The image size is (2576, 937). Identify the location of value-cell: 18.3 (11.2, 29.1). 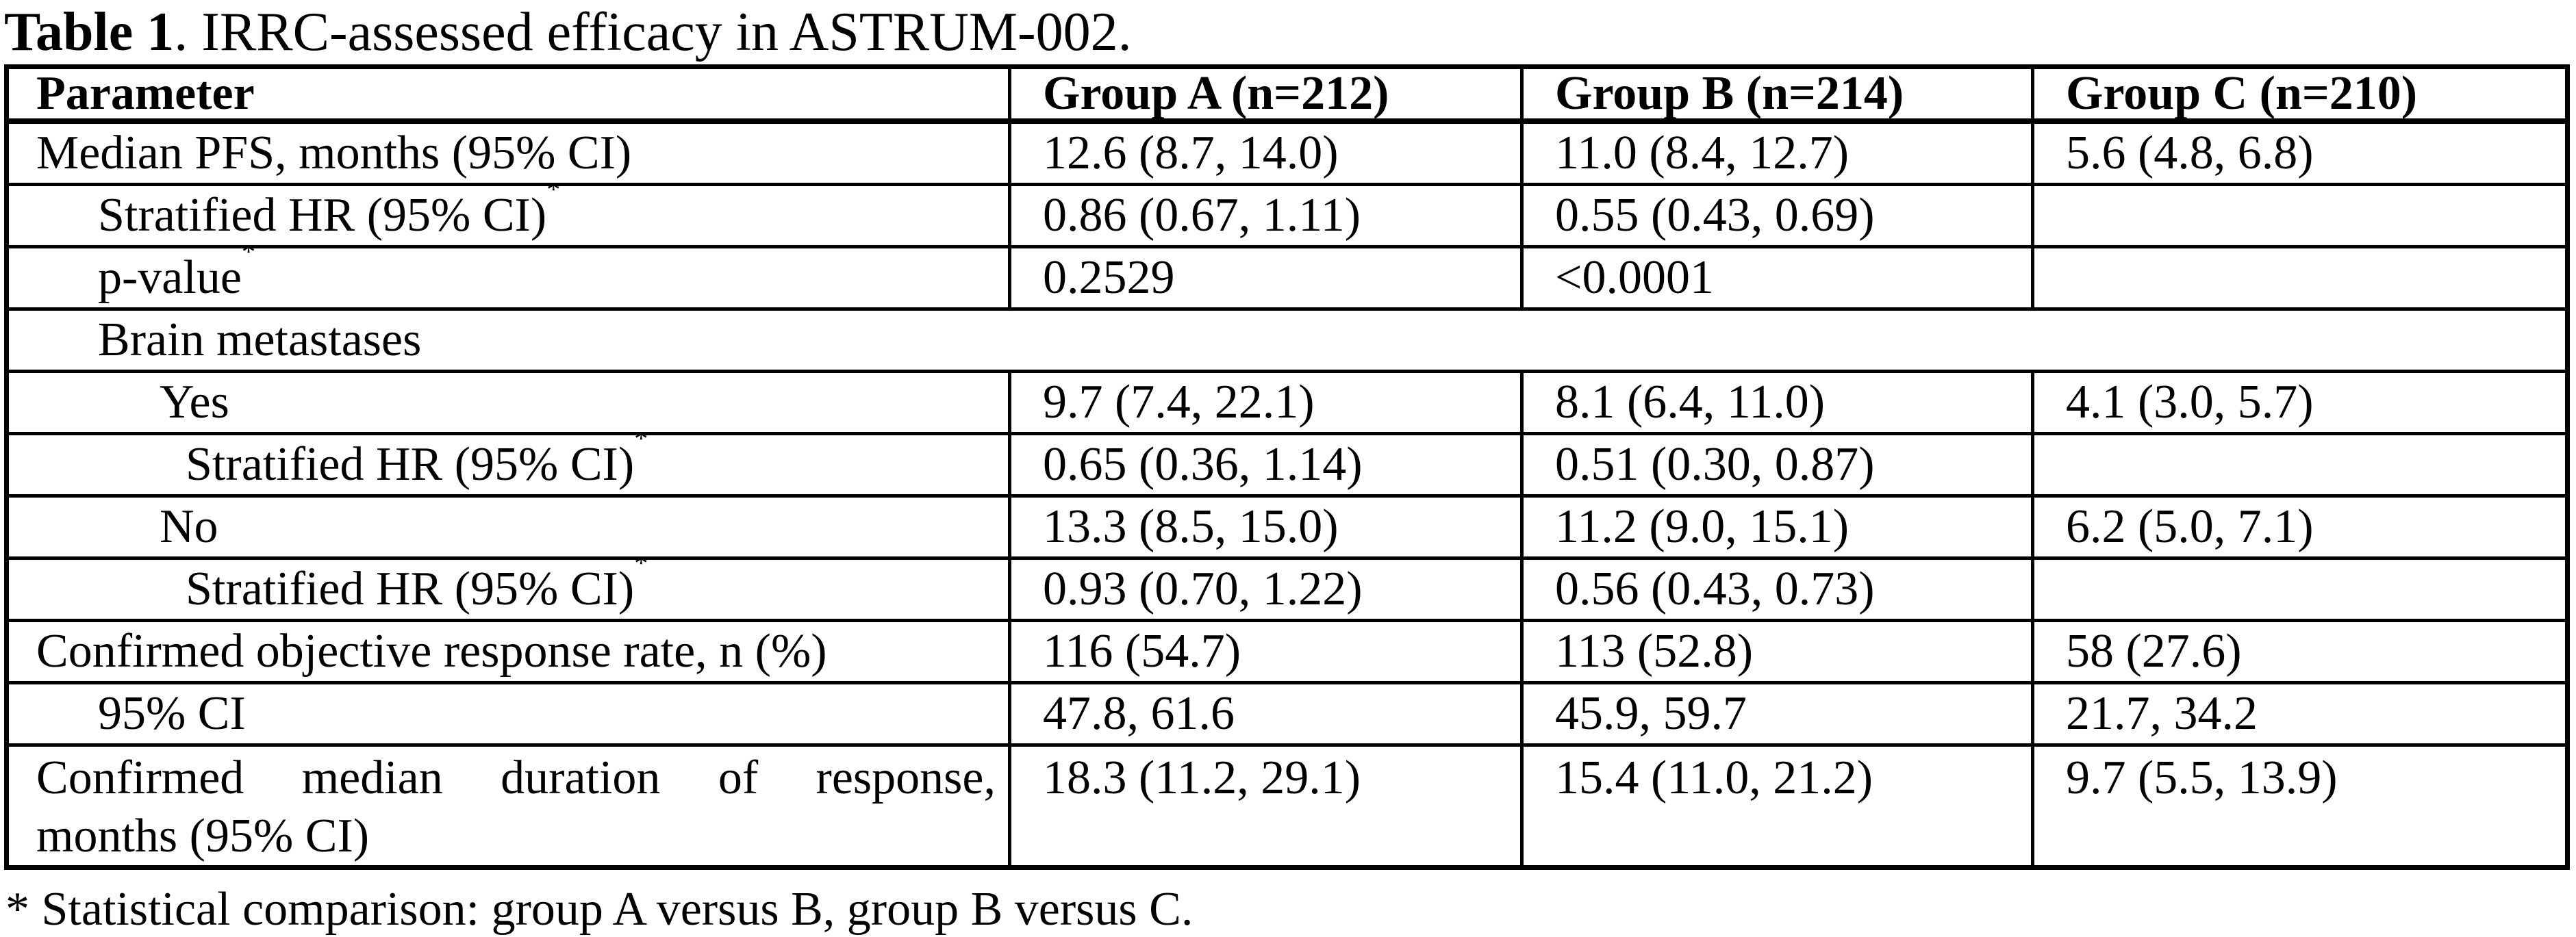
(1266, 806).